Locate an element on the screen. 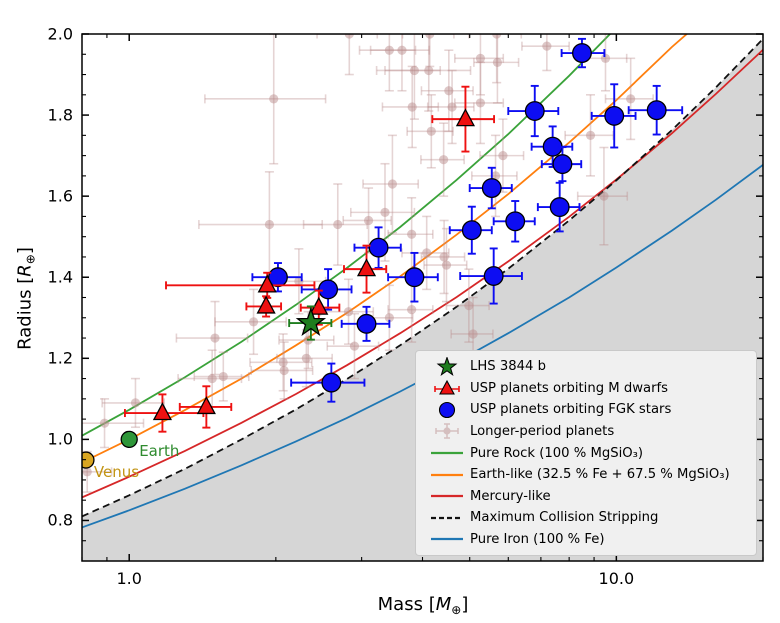  legend-item: Maximum Collision Stripping is located at coordinates (587, 518).